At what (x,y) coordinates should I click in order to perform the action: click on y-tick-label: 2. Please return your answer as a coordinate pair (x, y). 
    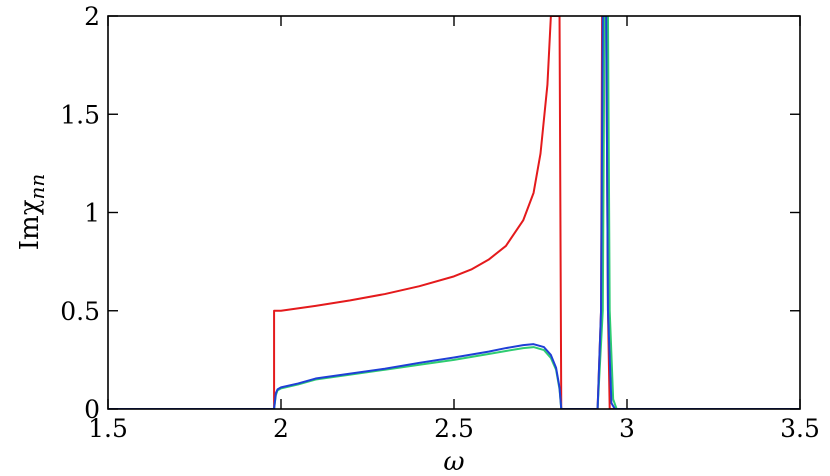
    Looking at the image, I should click on (92, 16).